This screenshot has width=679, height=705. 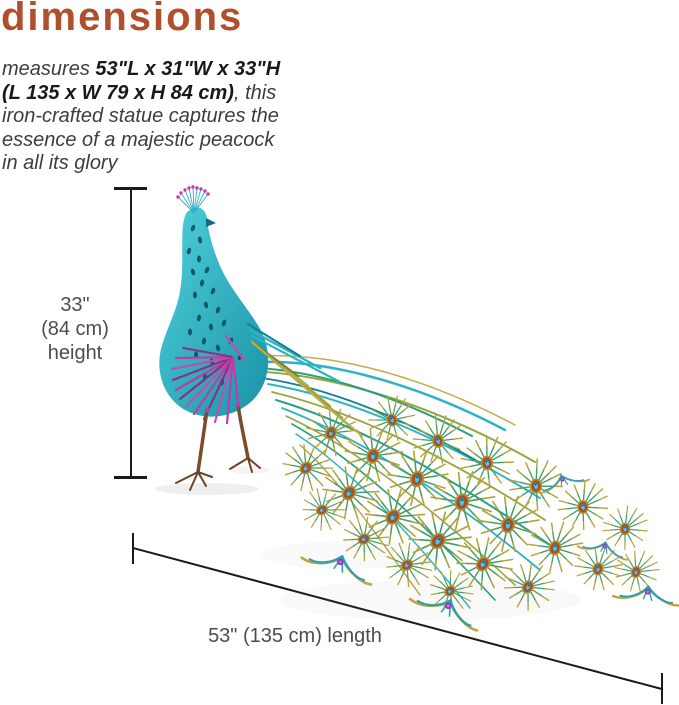 What do you see at coordinates (208, 379) in the screenshot?
I see `magenta-plume` at bounding box center [208, 379].